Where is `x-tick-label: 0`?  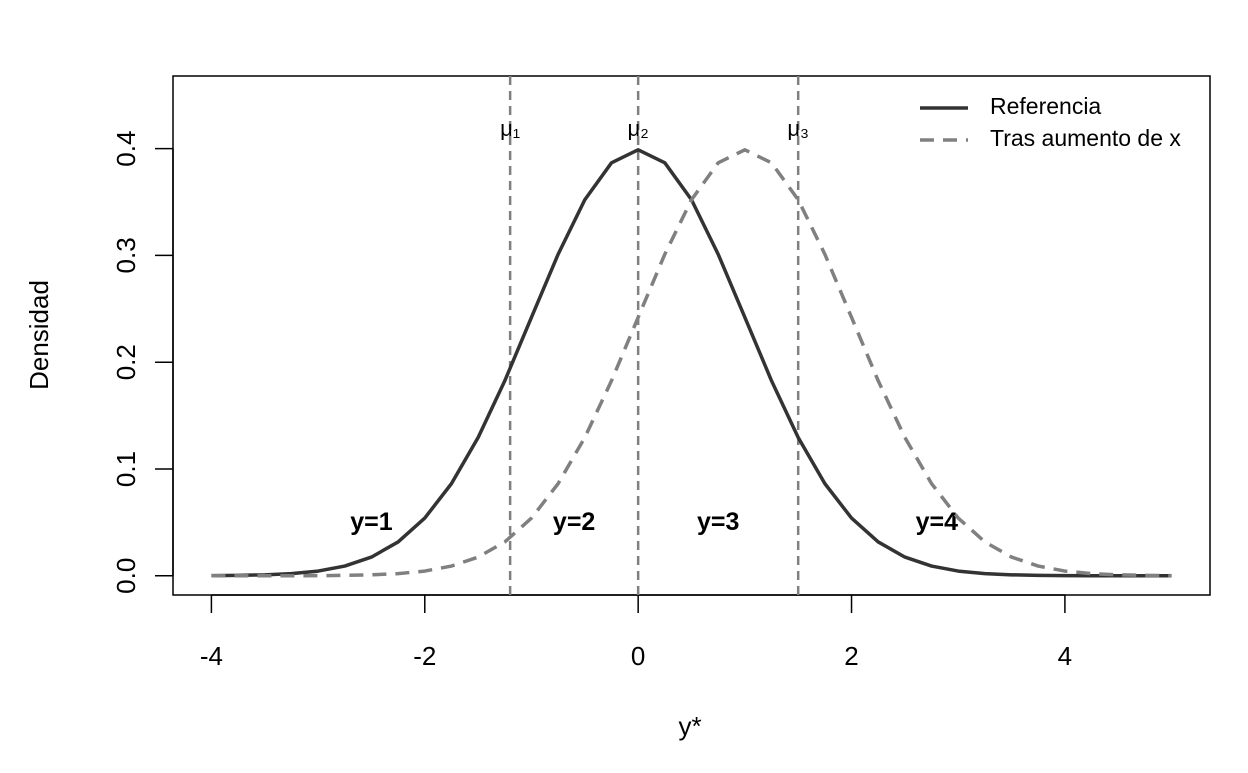 x-tick-label: 0 is located at coordinates (638, 656).